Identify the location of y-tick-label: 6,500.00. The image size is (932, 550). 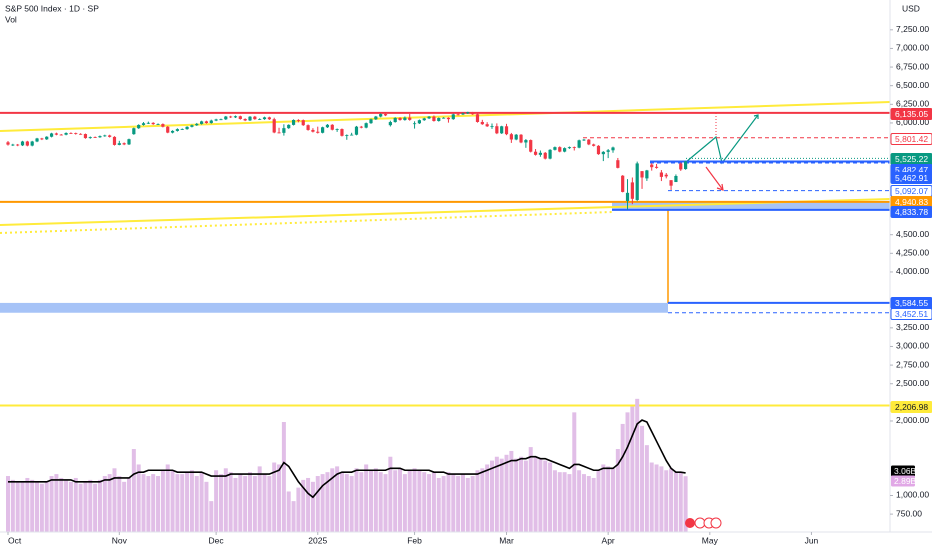
(912, 85).